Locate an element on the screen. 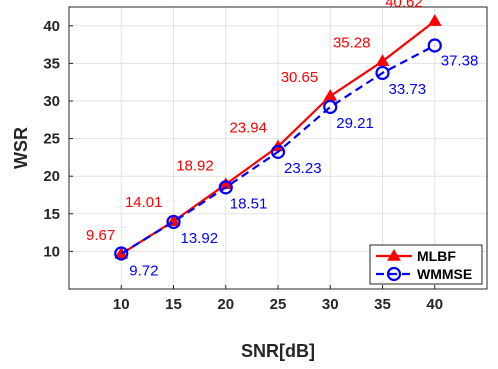  x-tick-label: 40 is located at coordinates (434, 304).